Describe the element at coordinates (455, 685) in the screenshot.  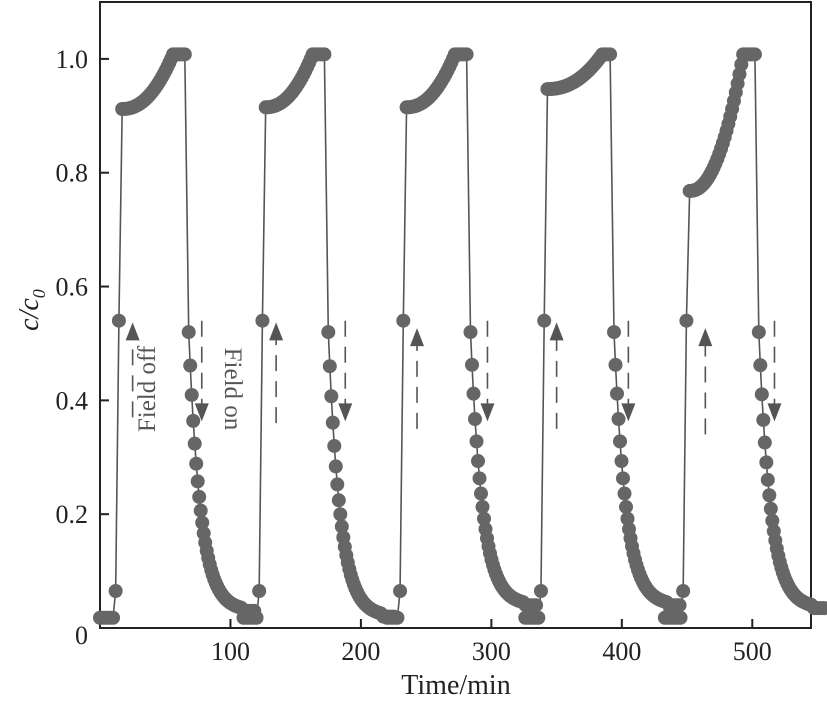
I see `x-axis-label: Time/min` at that location.